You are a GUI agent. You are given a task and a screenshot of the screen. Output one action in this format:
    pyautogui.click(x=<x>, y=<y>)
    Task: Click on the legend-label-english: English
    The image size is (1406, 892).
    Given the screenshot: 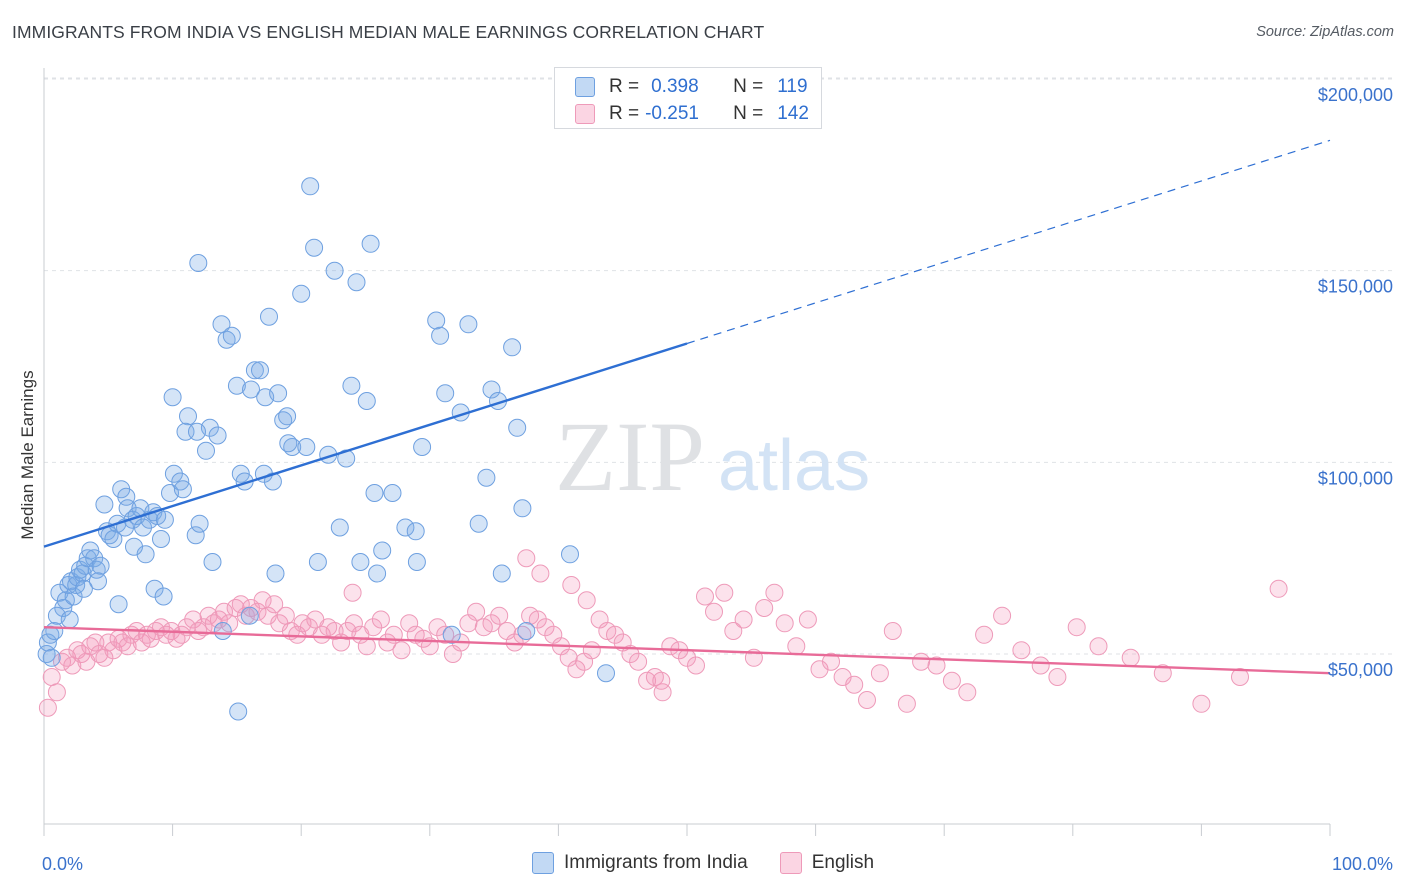 What is the action you would take?
    pyautogui.click(x=843, y=862)
    